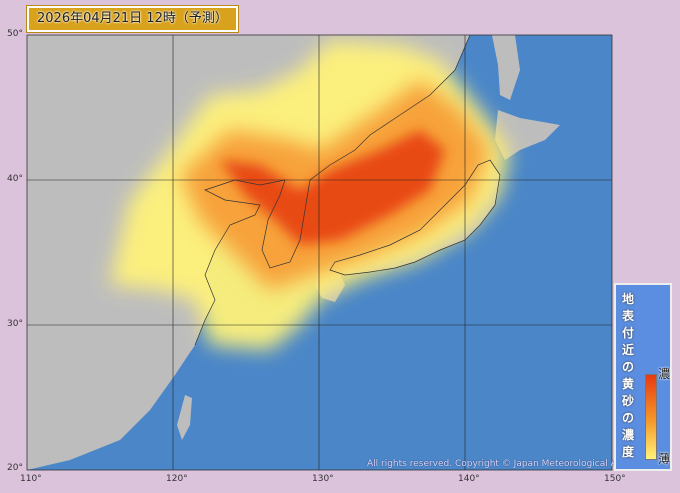  Describe the element at coordinates (629, 376) in the screenshot. I see `legend-title: 地表付近の黄砂の濃度` at that location.